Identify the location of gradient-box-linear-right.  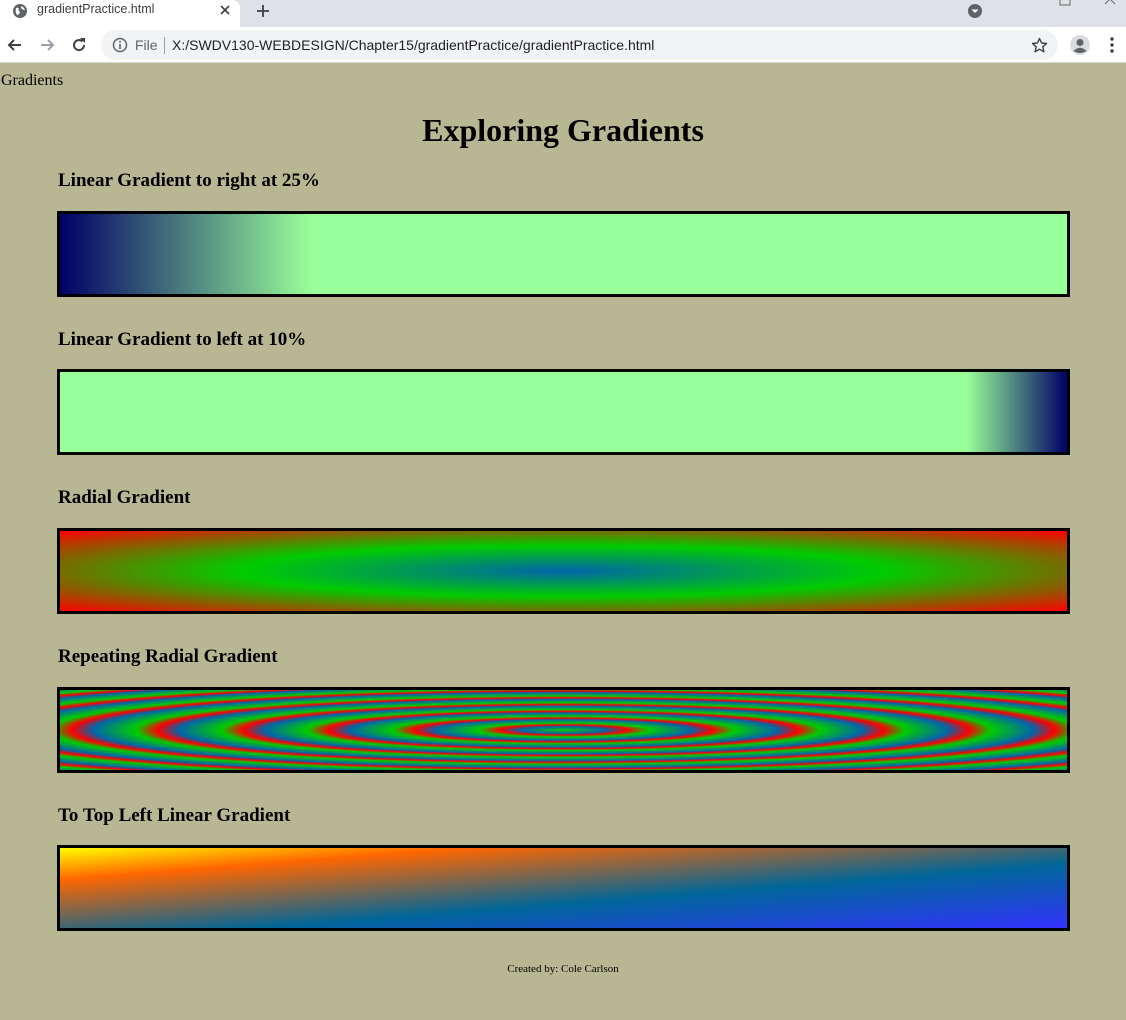
(563, 254).